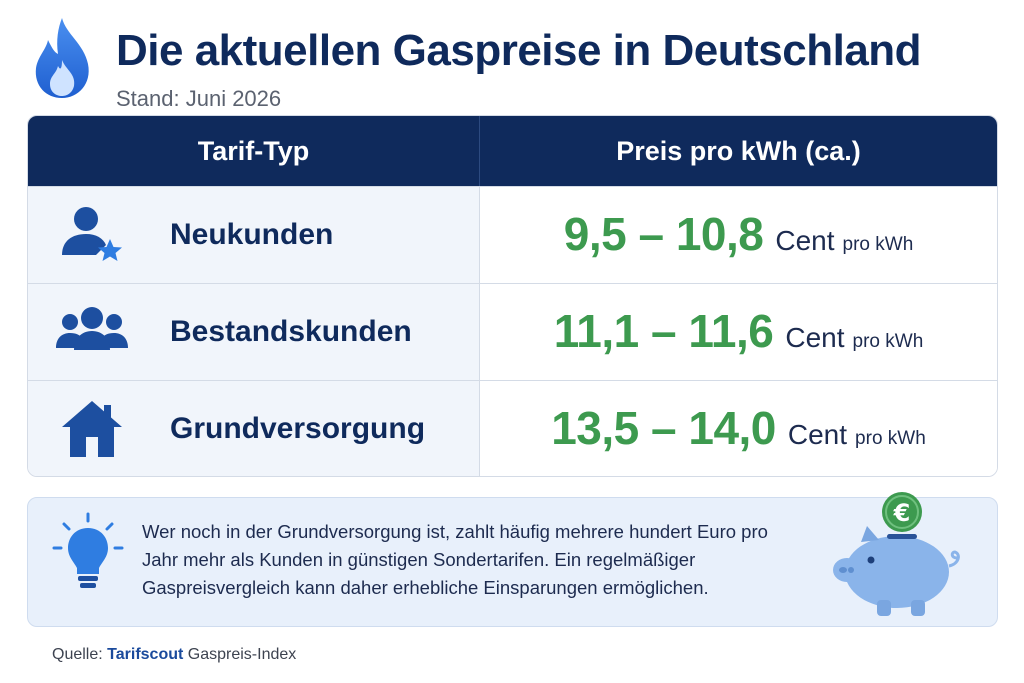 This screenshot has height=683, width=1024. I want to click on row-label-grundversorgung: Grundversorgung, so click(298, 428).